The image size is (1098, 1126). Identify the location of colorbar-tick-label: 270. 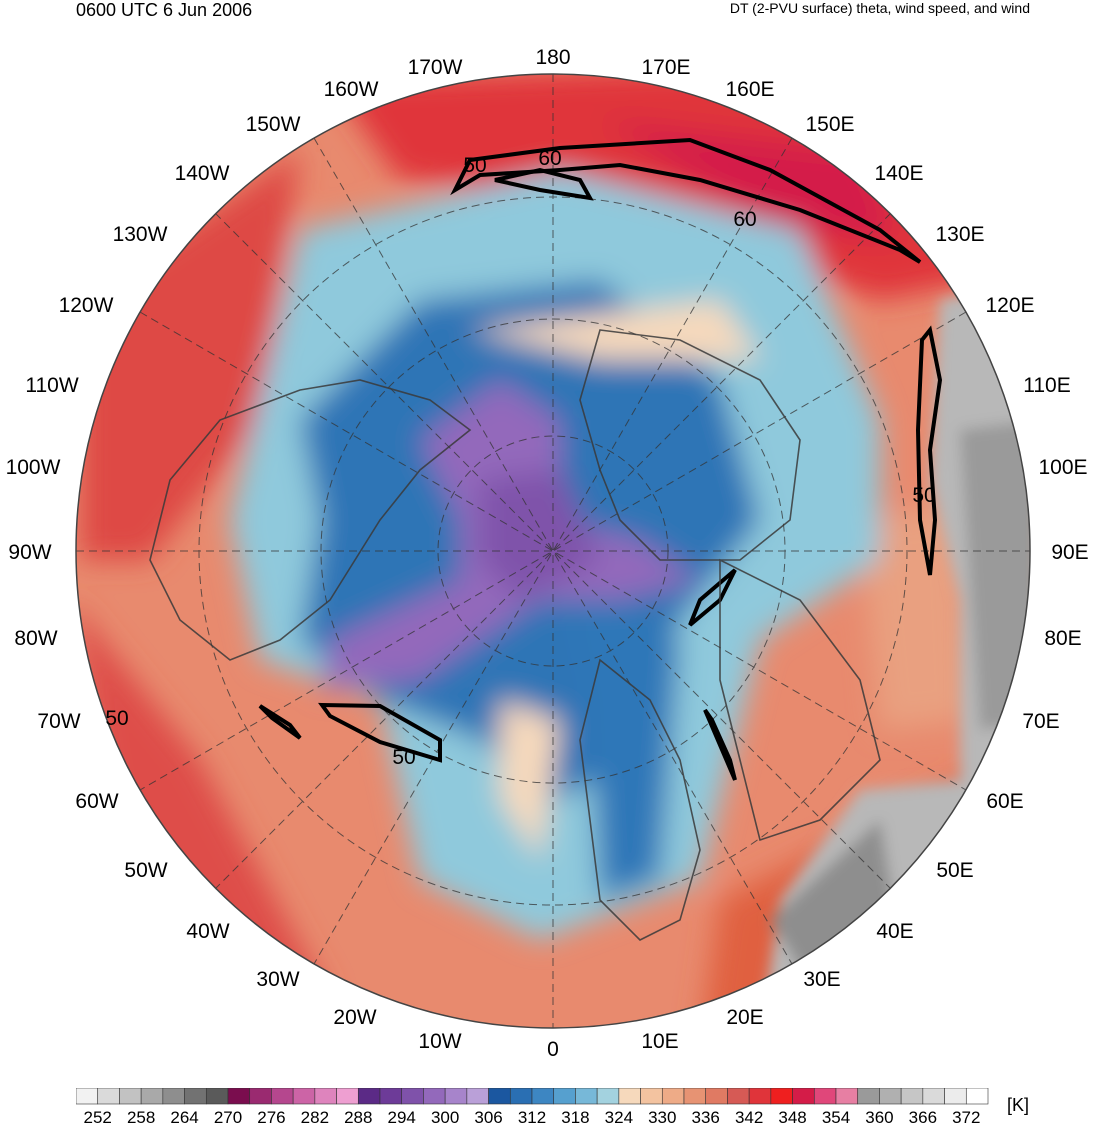
(228, 1117).